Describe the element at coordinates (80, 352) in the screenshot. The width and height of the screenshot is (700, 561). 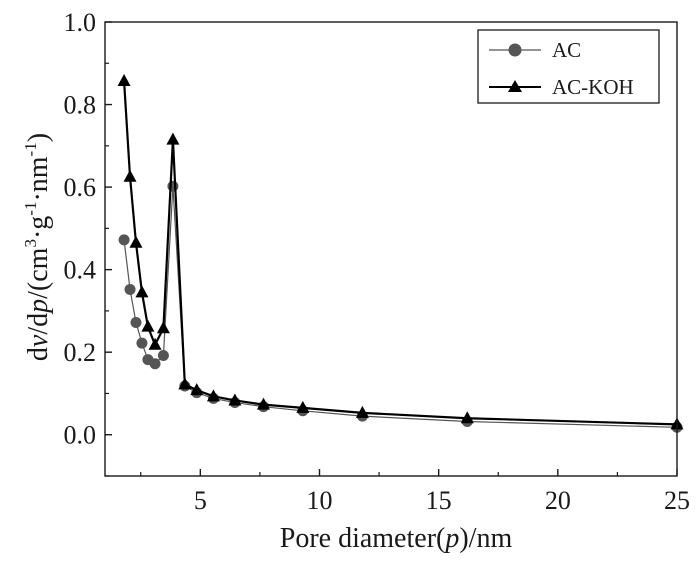
I see `y-tick-label: 0.2` at that location.